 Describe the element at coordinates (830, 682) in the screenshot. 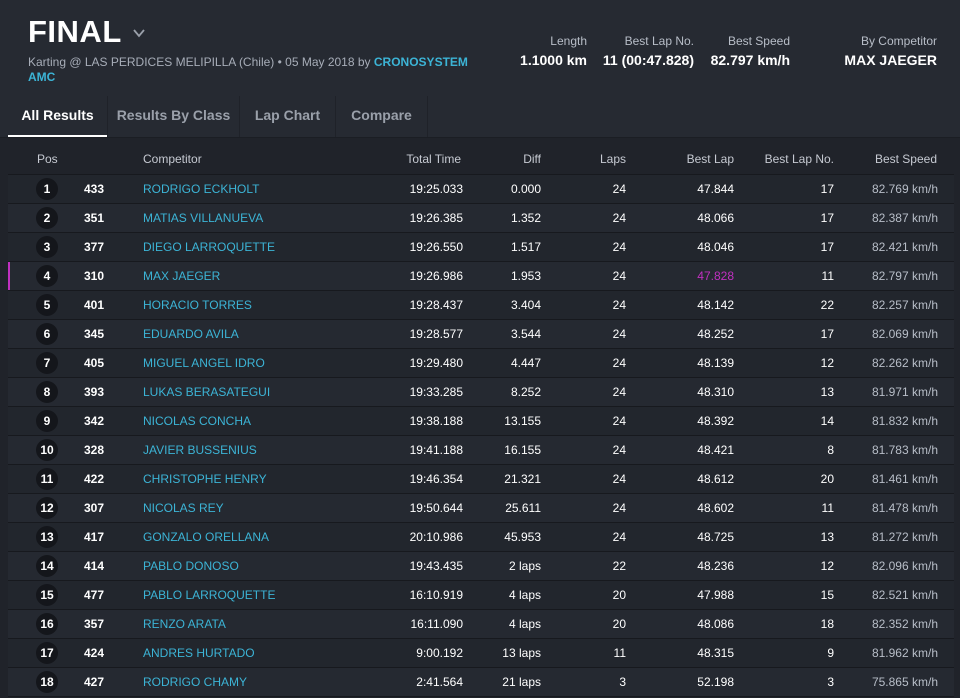

I see `best-lap-number: 3` at that location.